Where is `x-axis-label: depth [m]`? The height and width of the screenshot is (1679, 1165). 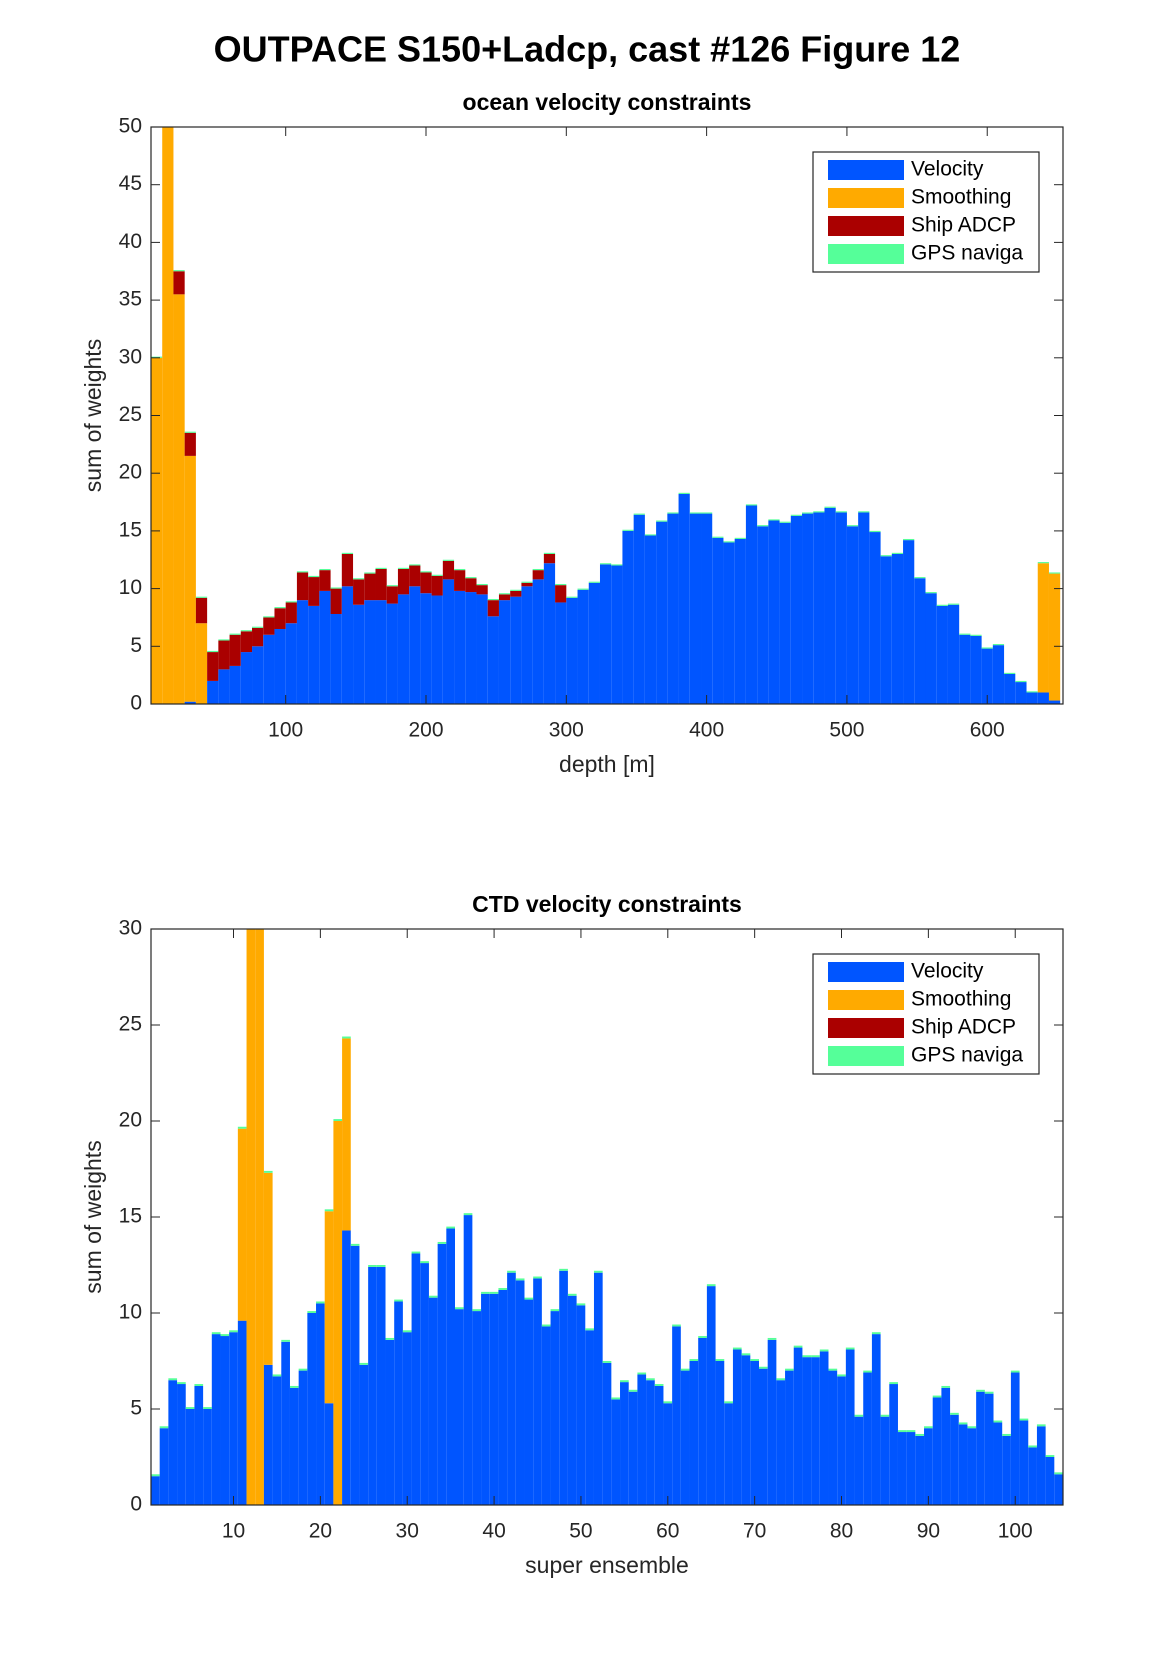 x-axis-label: depth [m] is located at coordinates (607, 764).